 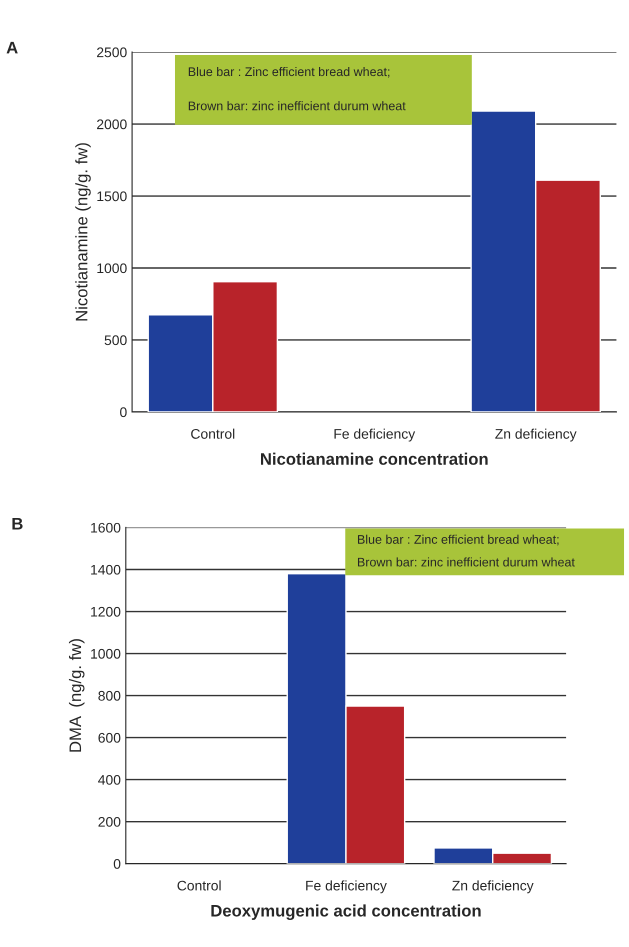 I want to click on y-tick-label: 400, so click(x=109, y=779).